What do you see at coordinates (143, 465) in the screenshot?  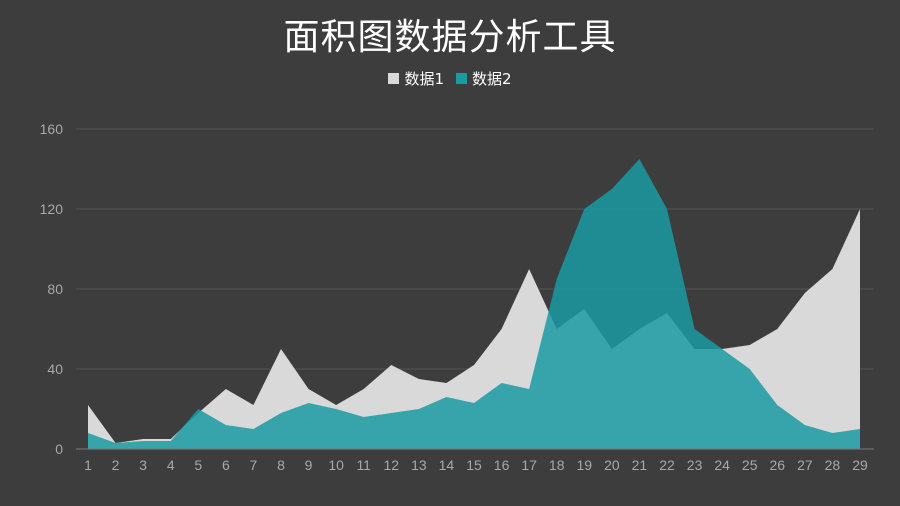 I see `x-tick-label-3: 3` at bounding box center [143, 465].